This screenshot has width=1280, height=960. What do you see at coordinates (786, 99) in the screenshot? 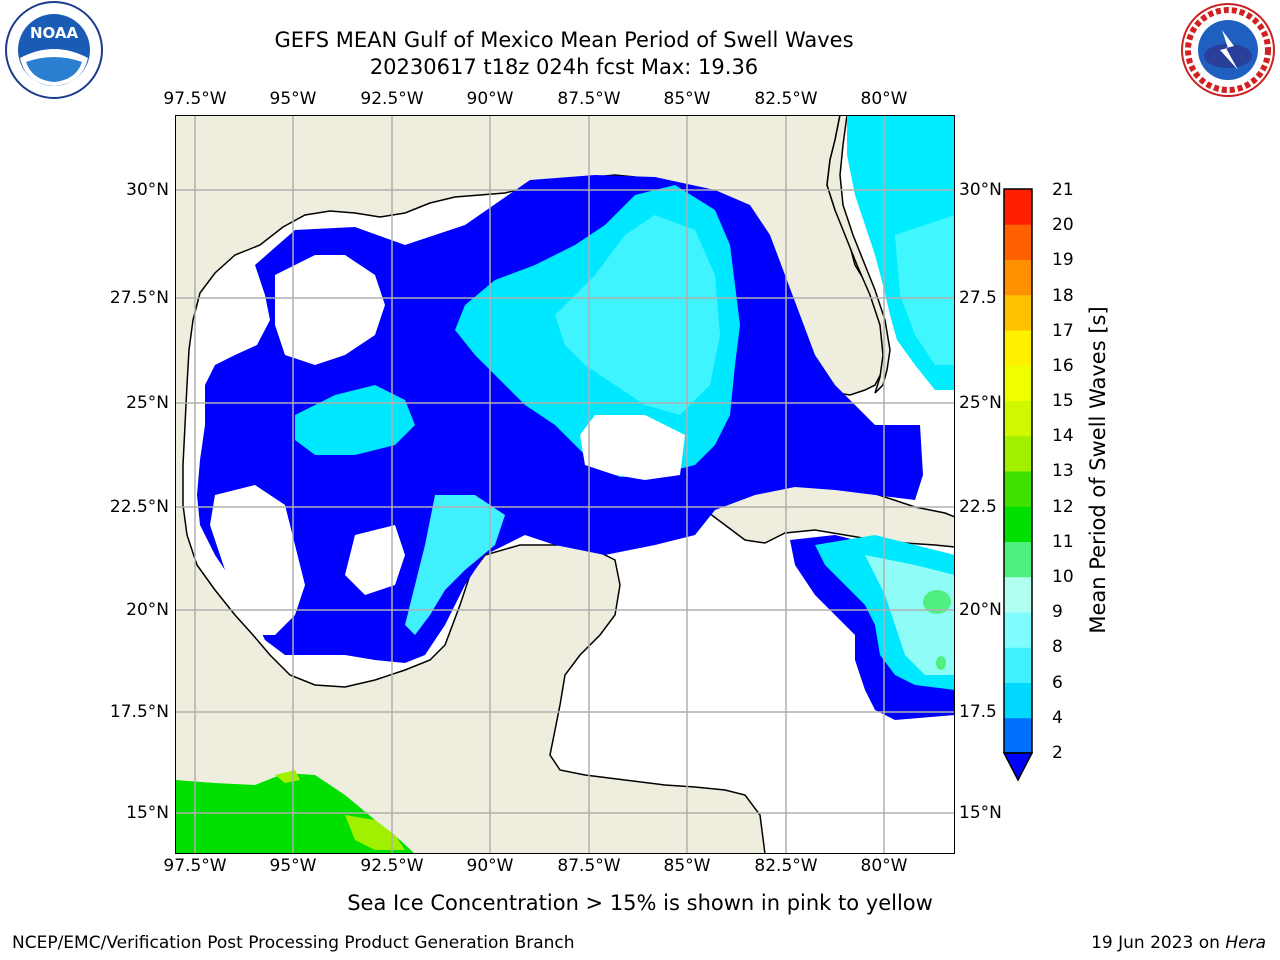
I see `lon-label-top: 82.5°W` at bounding box center [786, 99].